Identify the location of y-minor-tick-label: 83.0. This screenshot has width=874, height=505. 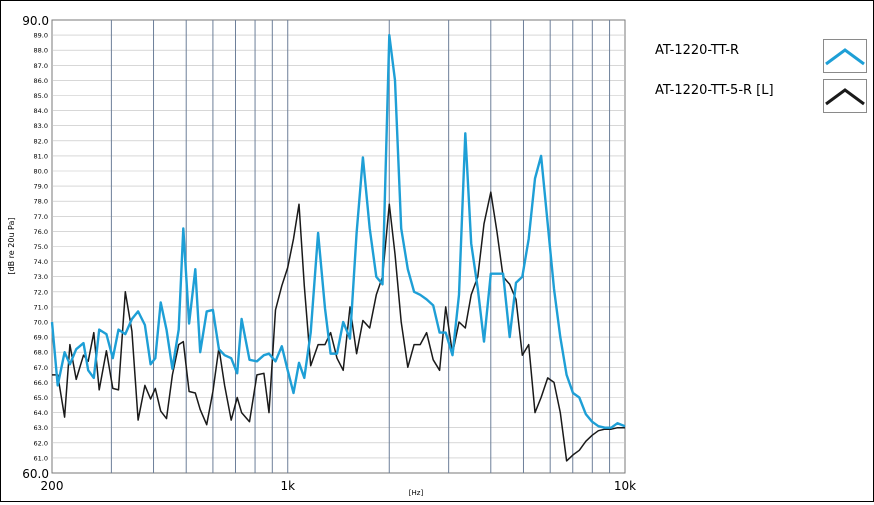
(41, 126).